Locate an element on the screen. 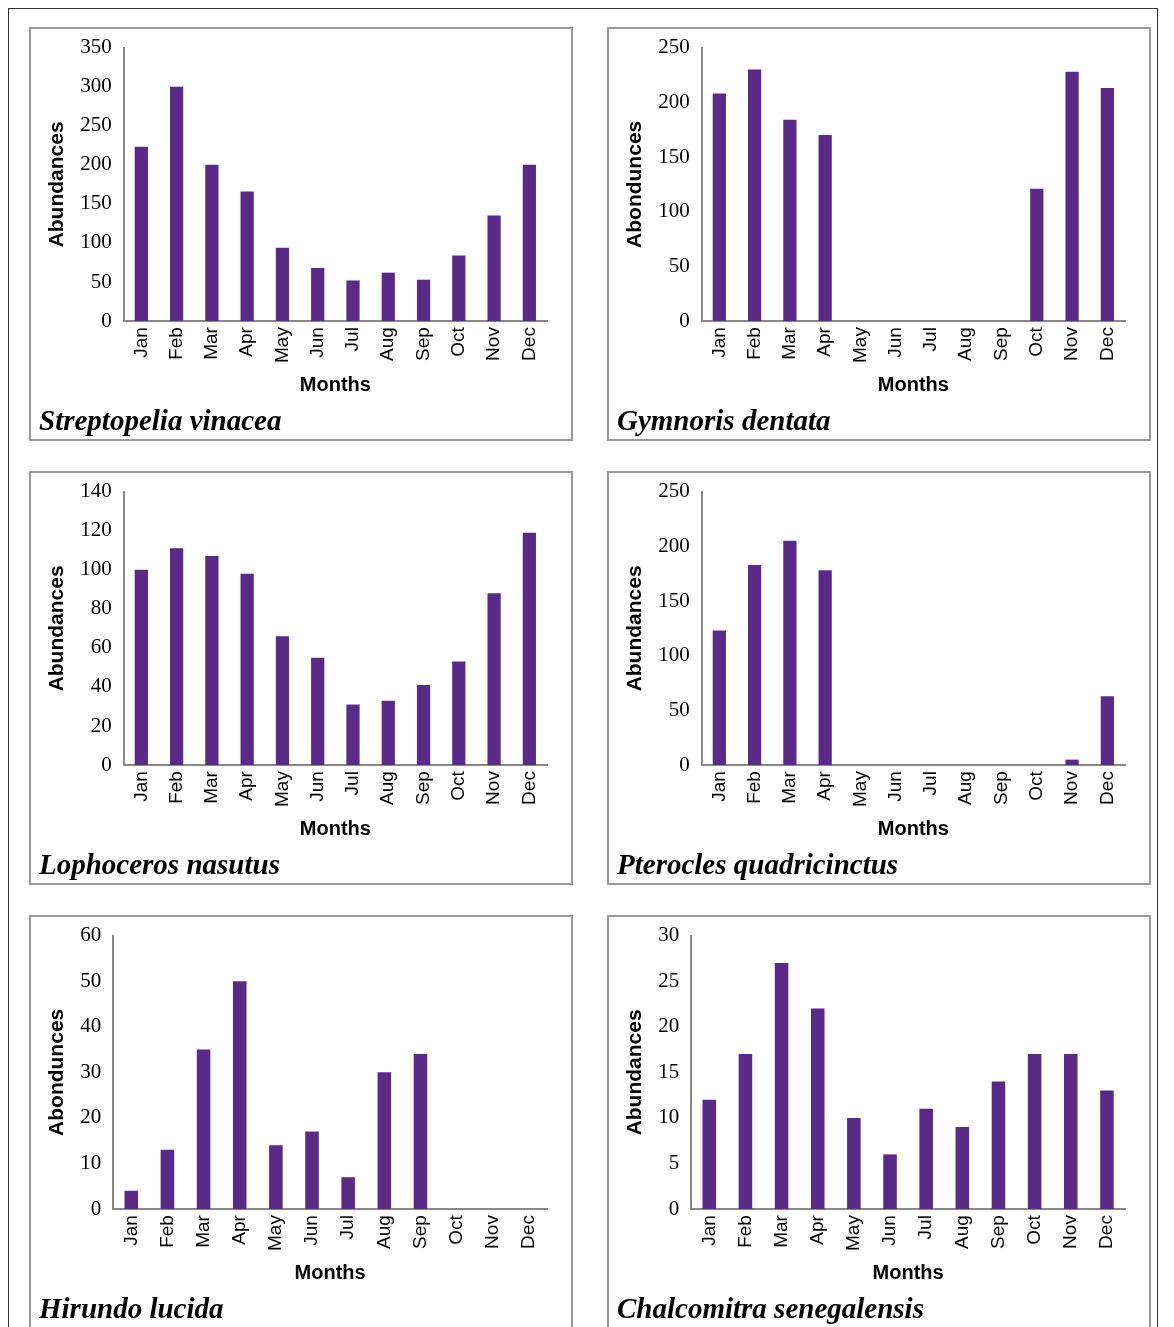 The width and height of the screenshot is (1174, 1327). y-tick-label: 50 is located at coordinates (101, 280).